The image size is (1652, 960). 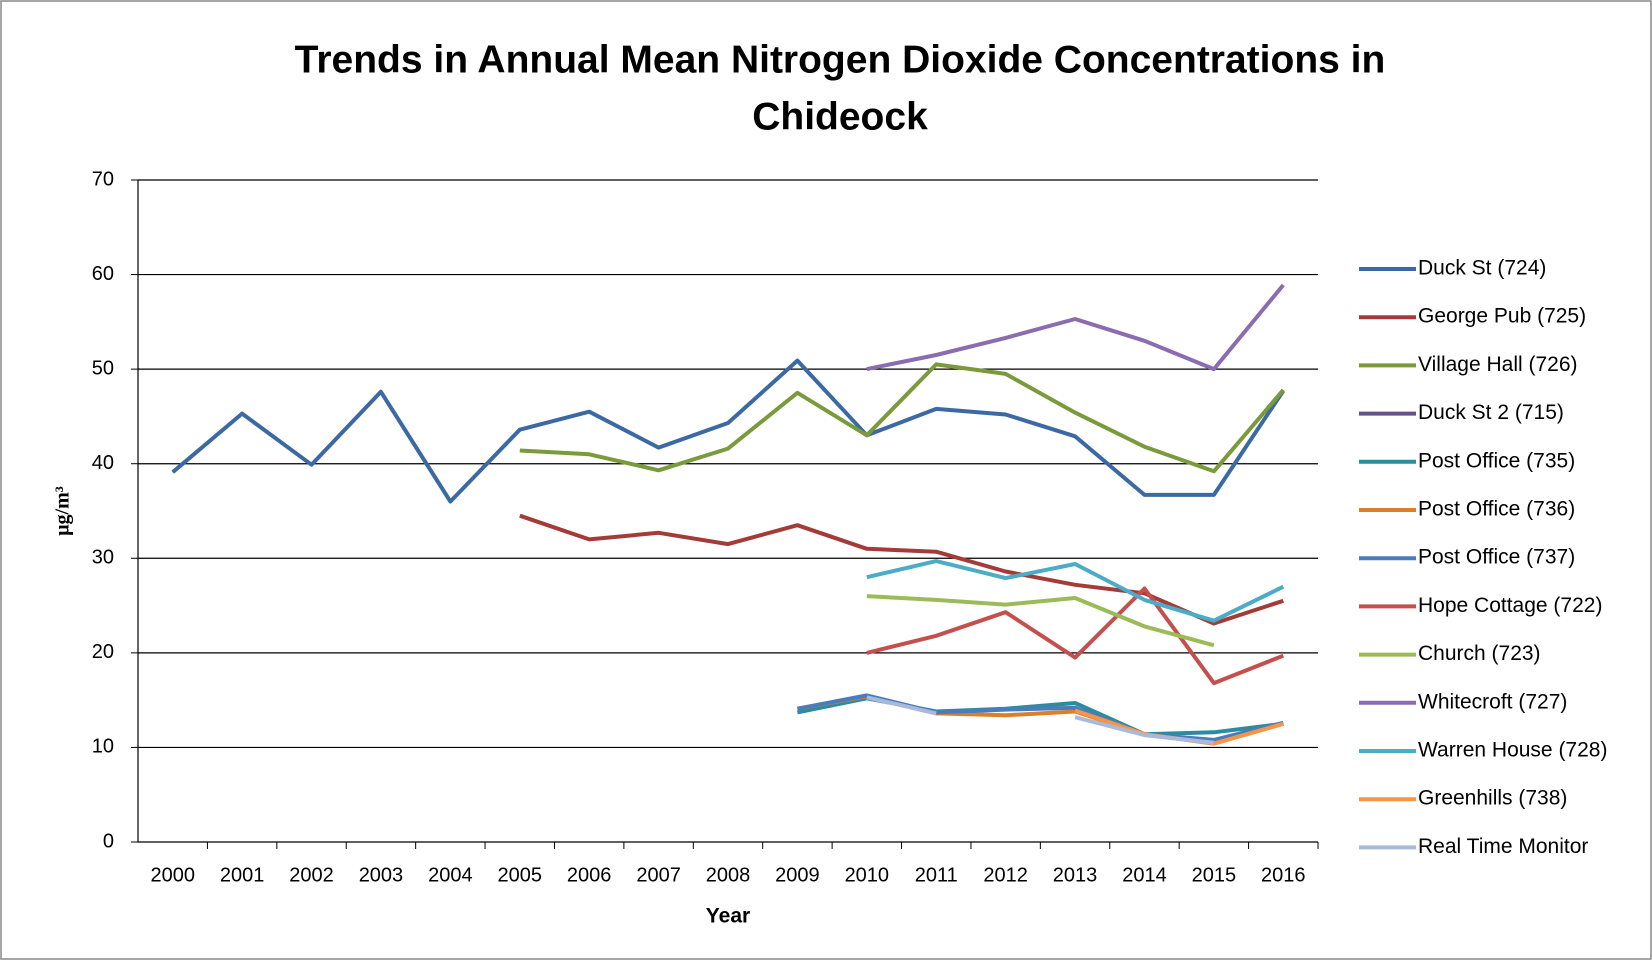 What do you see at coordinates (1491, 412) in the screenshot?
I see `legend-label: Duck St 2 (715)` at bounding box center [1491, 412].